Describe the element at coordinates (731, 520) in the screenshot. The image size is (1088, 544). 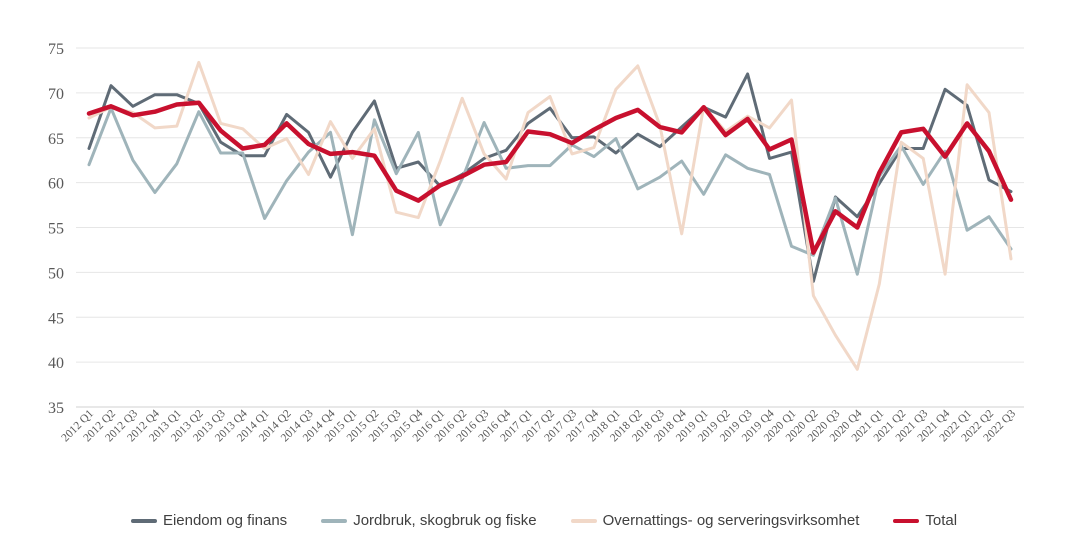
I see `legend-label: Overnattings- og serveringsvirksomhet` at that location.